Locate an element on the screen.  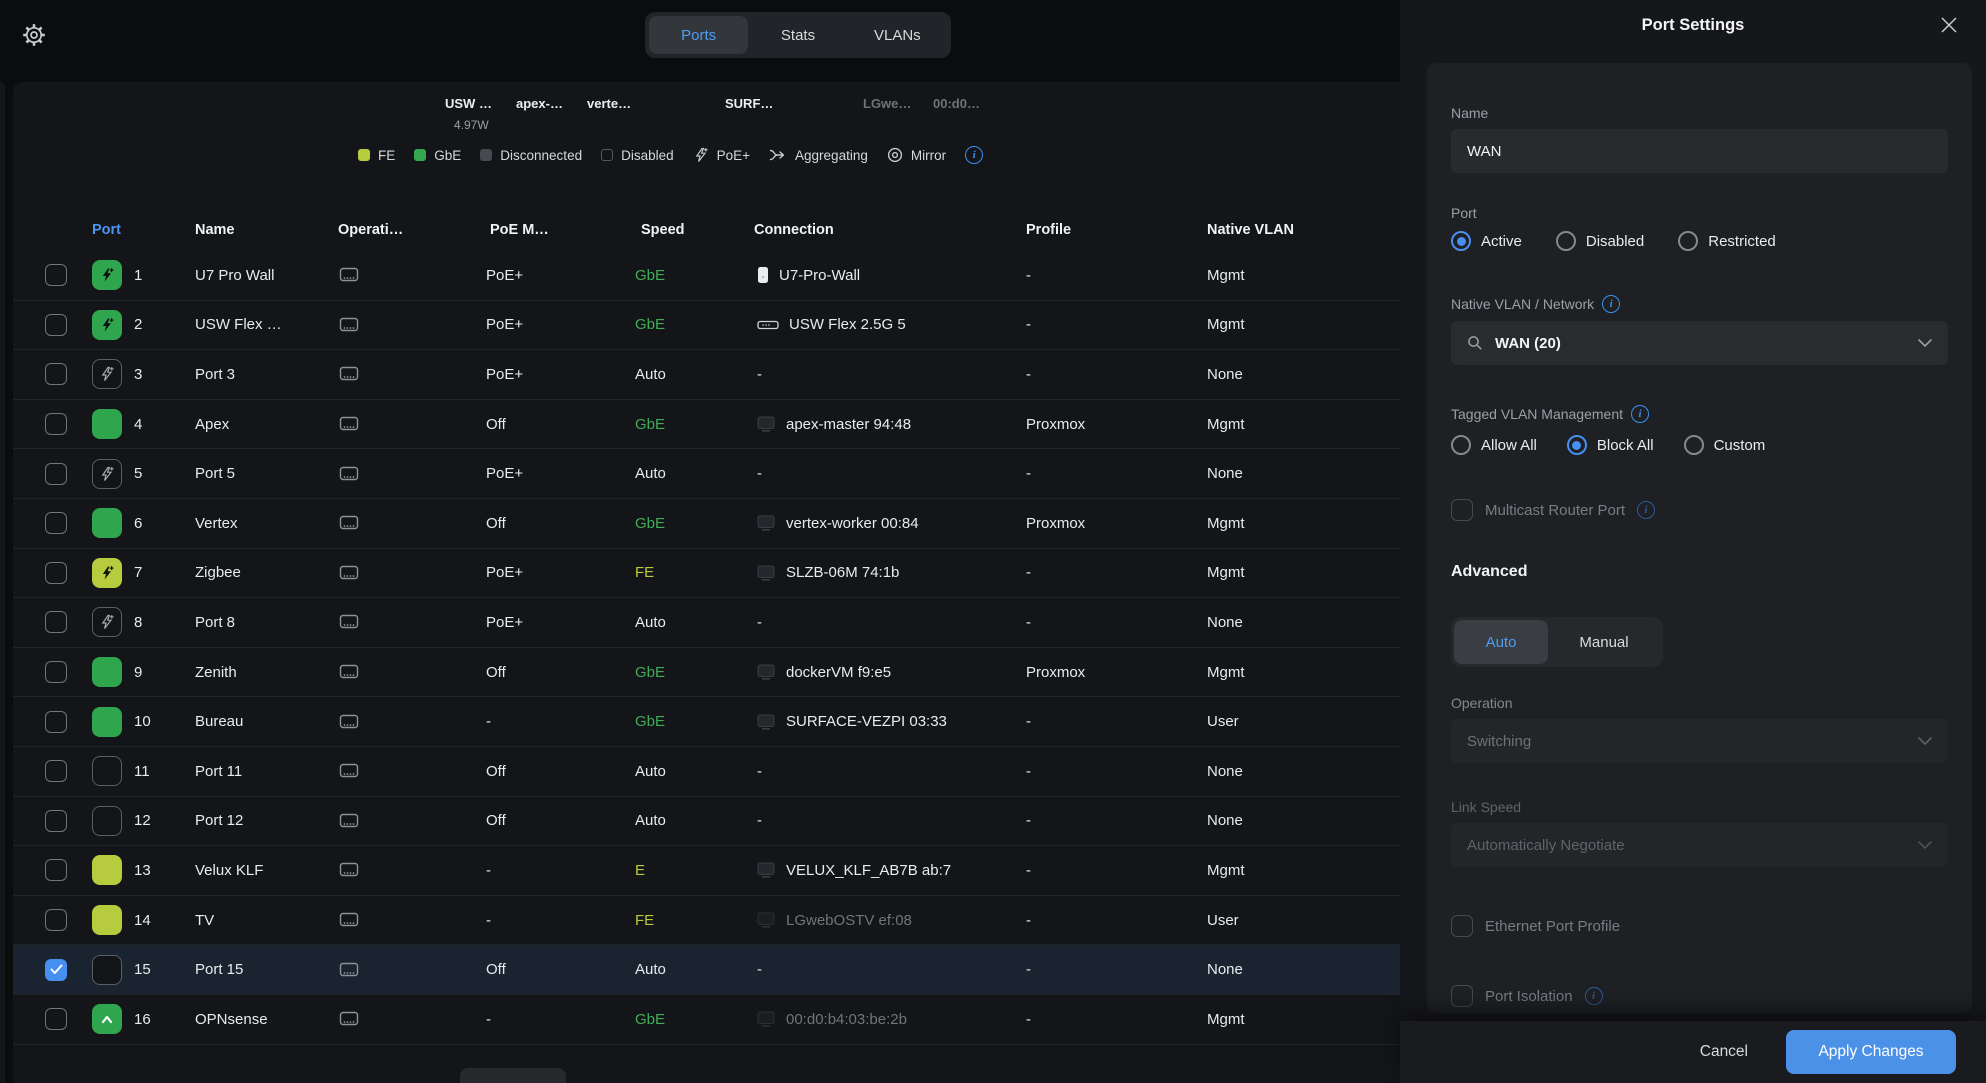
client-connection-icon is located at coordinates (766, 870).